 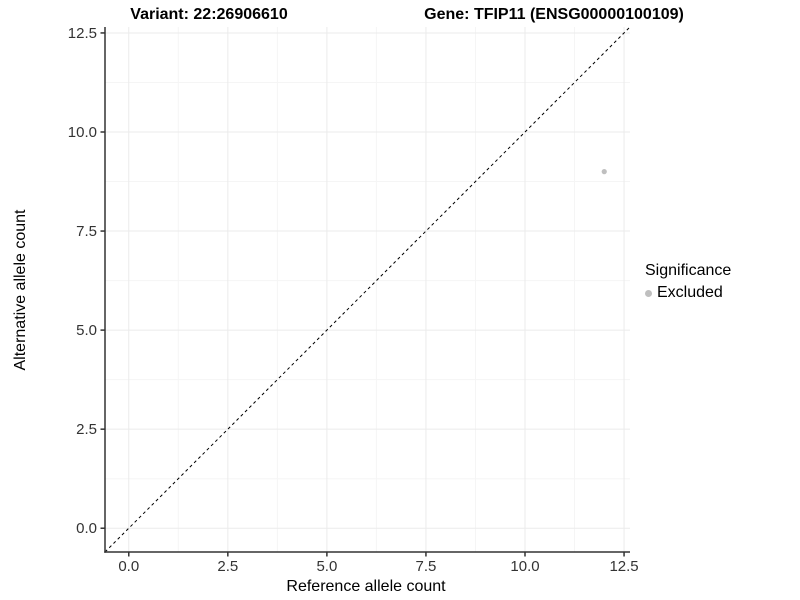 What do you see at coordinates (20, 290) in the screenshot?
I see `y-axis-label: Alternative allele count` at bounding box center [20, 290].